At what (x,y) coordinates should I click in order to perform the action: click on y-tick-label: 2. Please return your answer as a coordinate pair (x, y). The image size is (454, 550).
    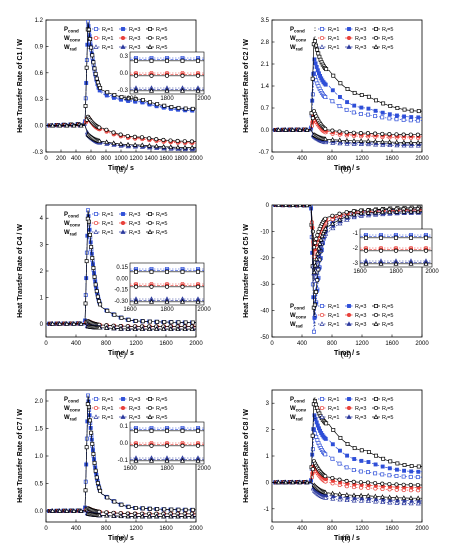
    Looking at the image, I should click on (42, 272).